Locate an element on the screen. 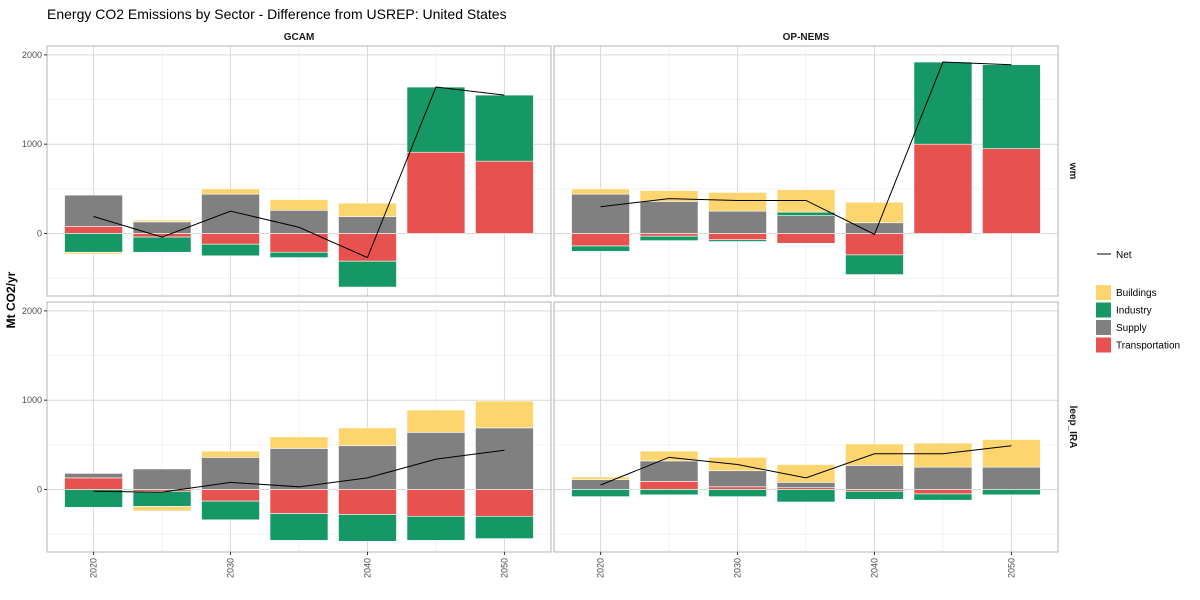 The image size is (1200, 600). legend-key-transportation is located at coordinates (1103, 345).